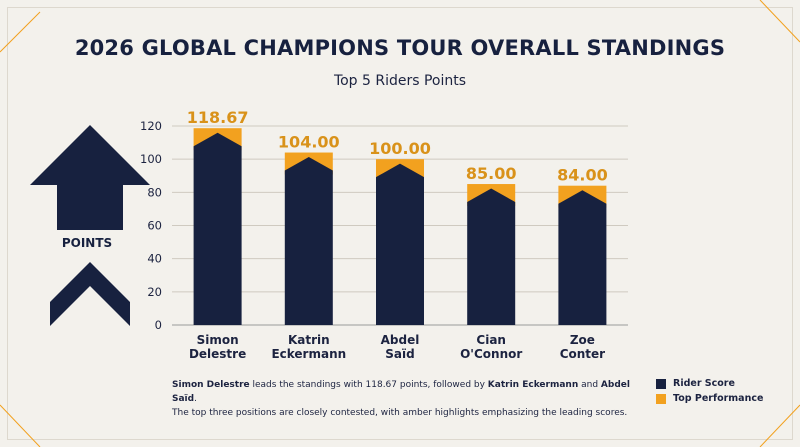 This screenshot has width=800, height=447. I want to click on bar-value-label: 84.00, so click(582, 175).